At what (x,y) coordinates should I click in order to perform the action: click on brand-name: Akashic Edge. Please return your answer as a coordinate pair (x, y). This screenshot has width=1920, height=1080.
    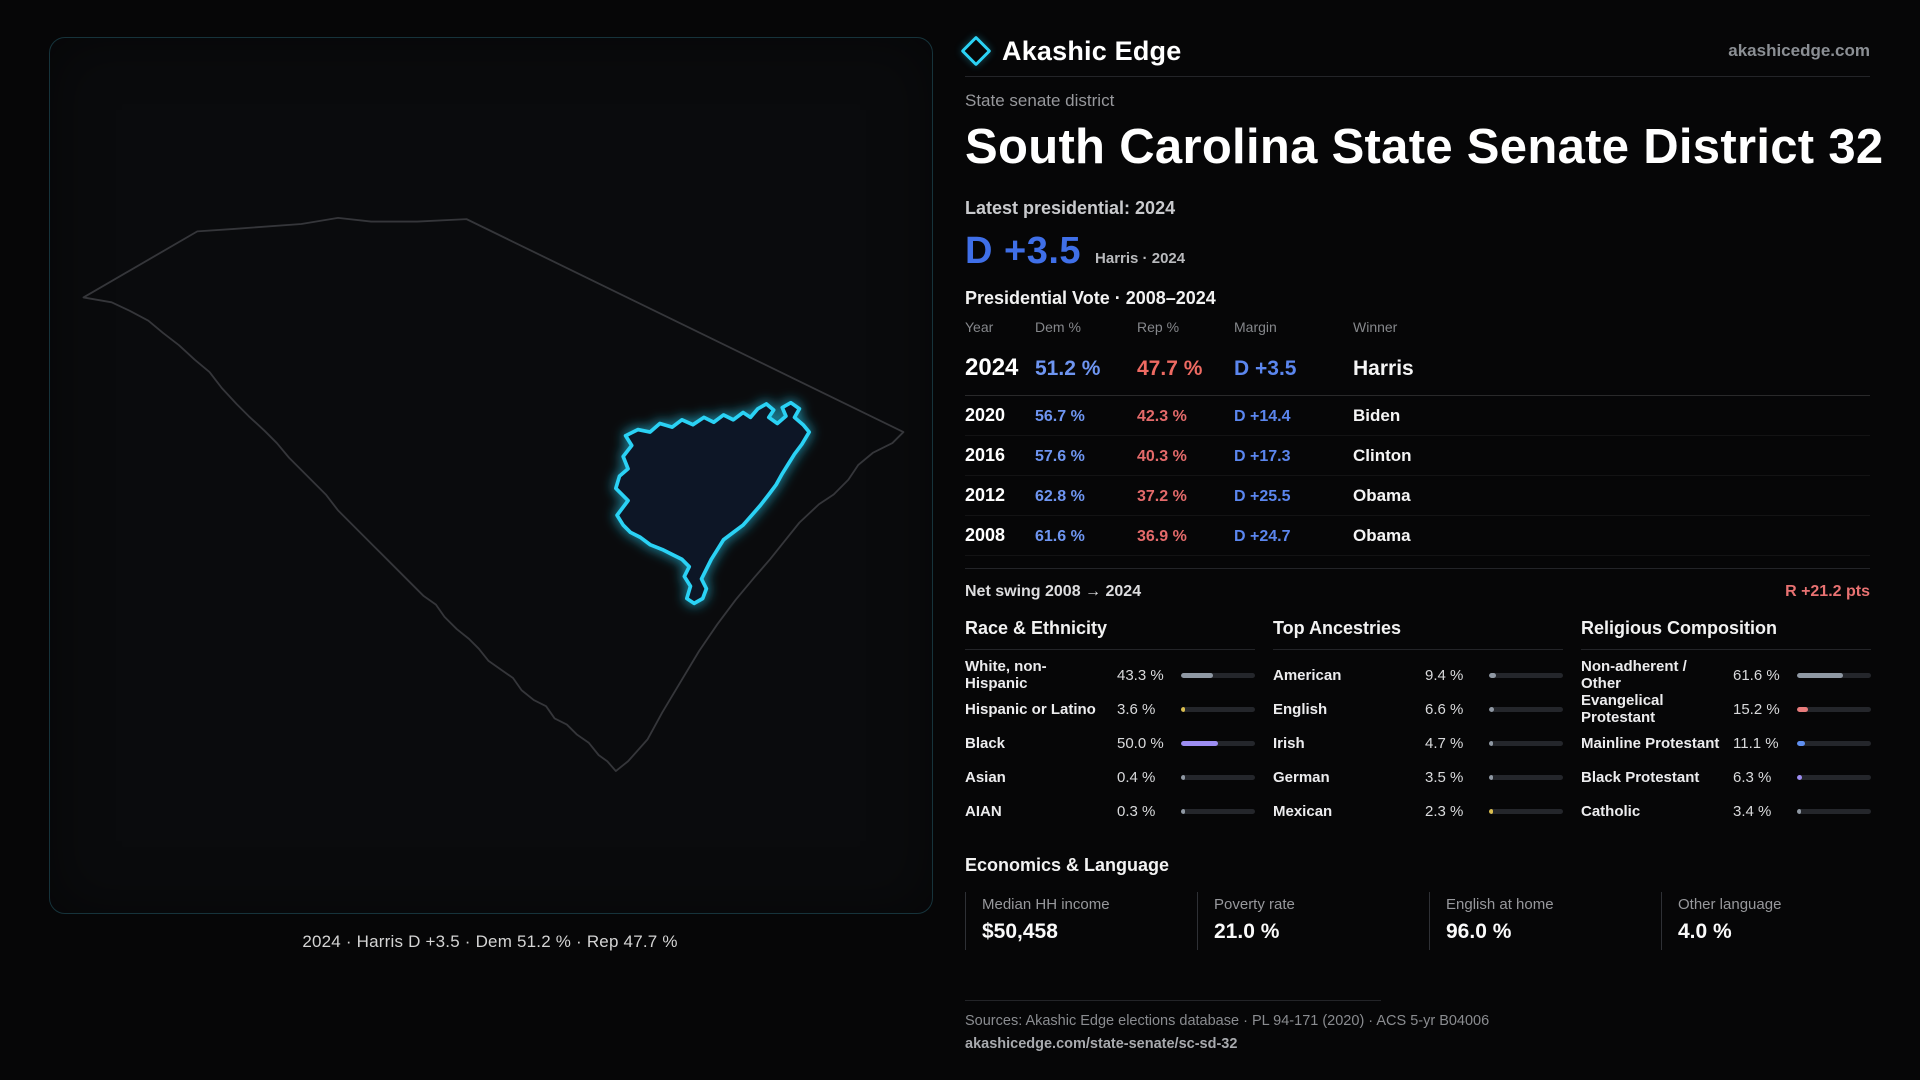
    Looking at the image, I should click on (1092, 50).